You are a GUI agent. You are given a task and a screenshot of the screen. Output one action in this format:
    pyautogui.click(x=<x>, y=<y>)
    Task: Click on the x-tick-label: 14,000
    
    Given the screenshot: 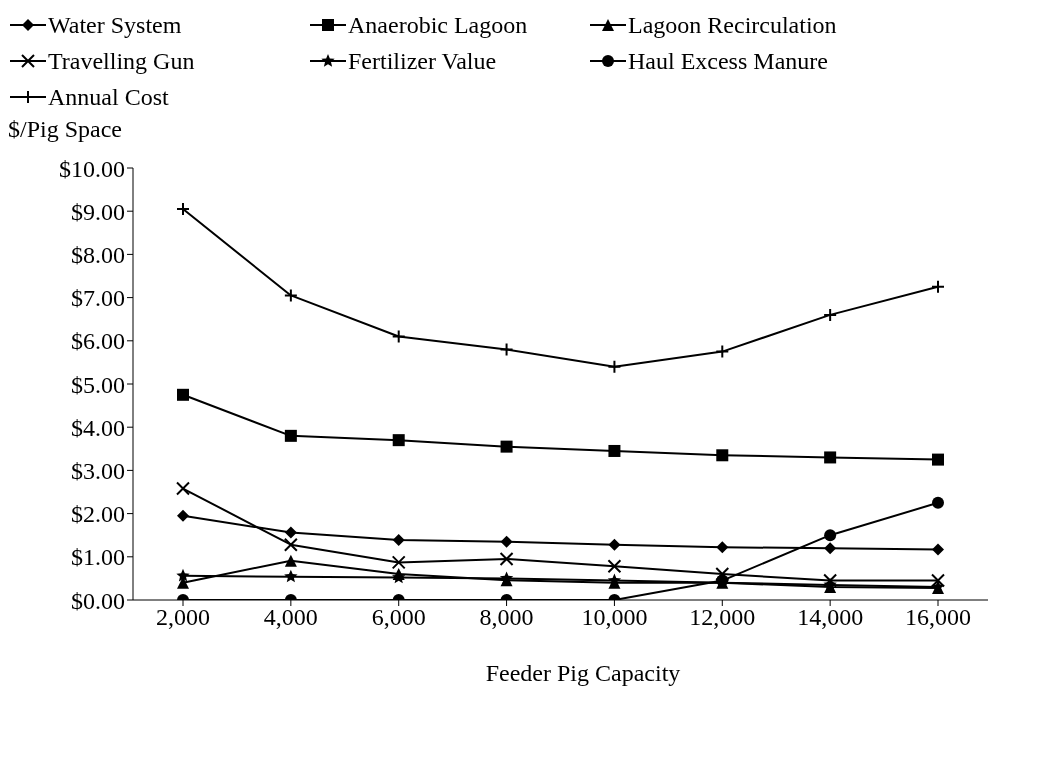 What is the action you would take?
    pyautogui.click(x=830, y=617)
    